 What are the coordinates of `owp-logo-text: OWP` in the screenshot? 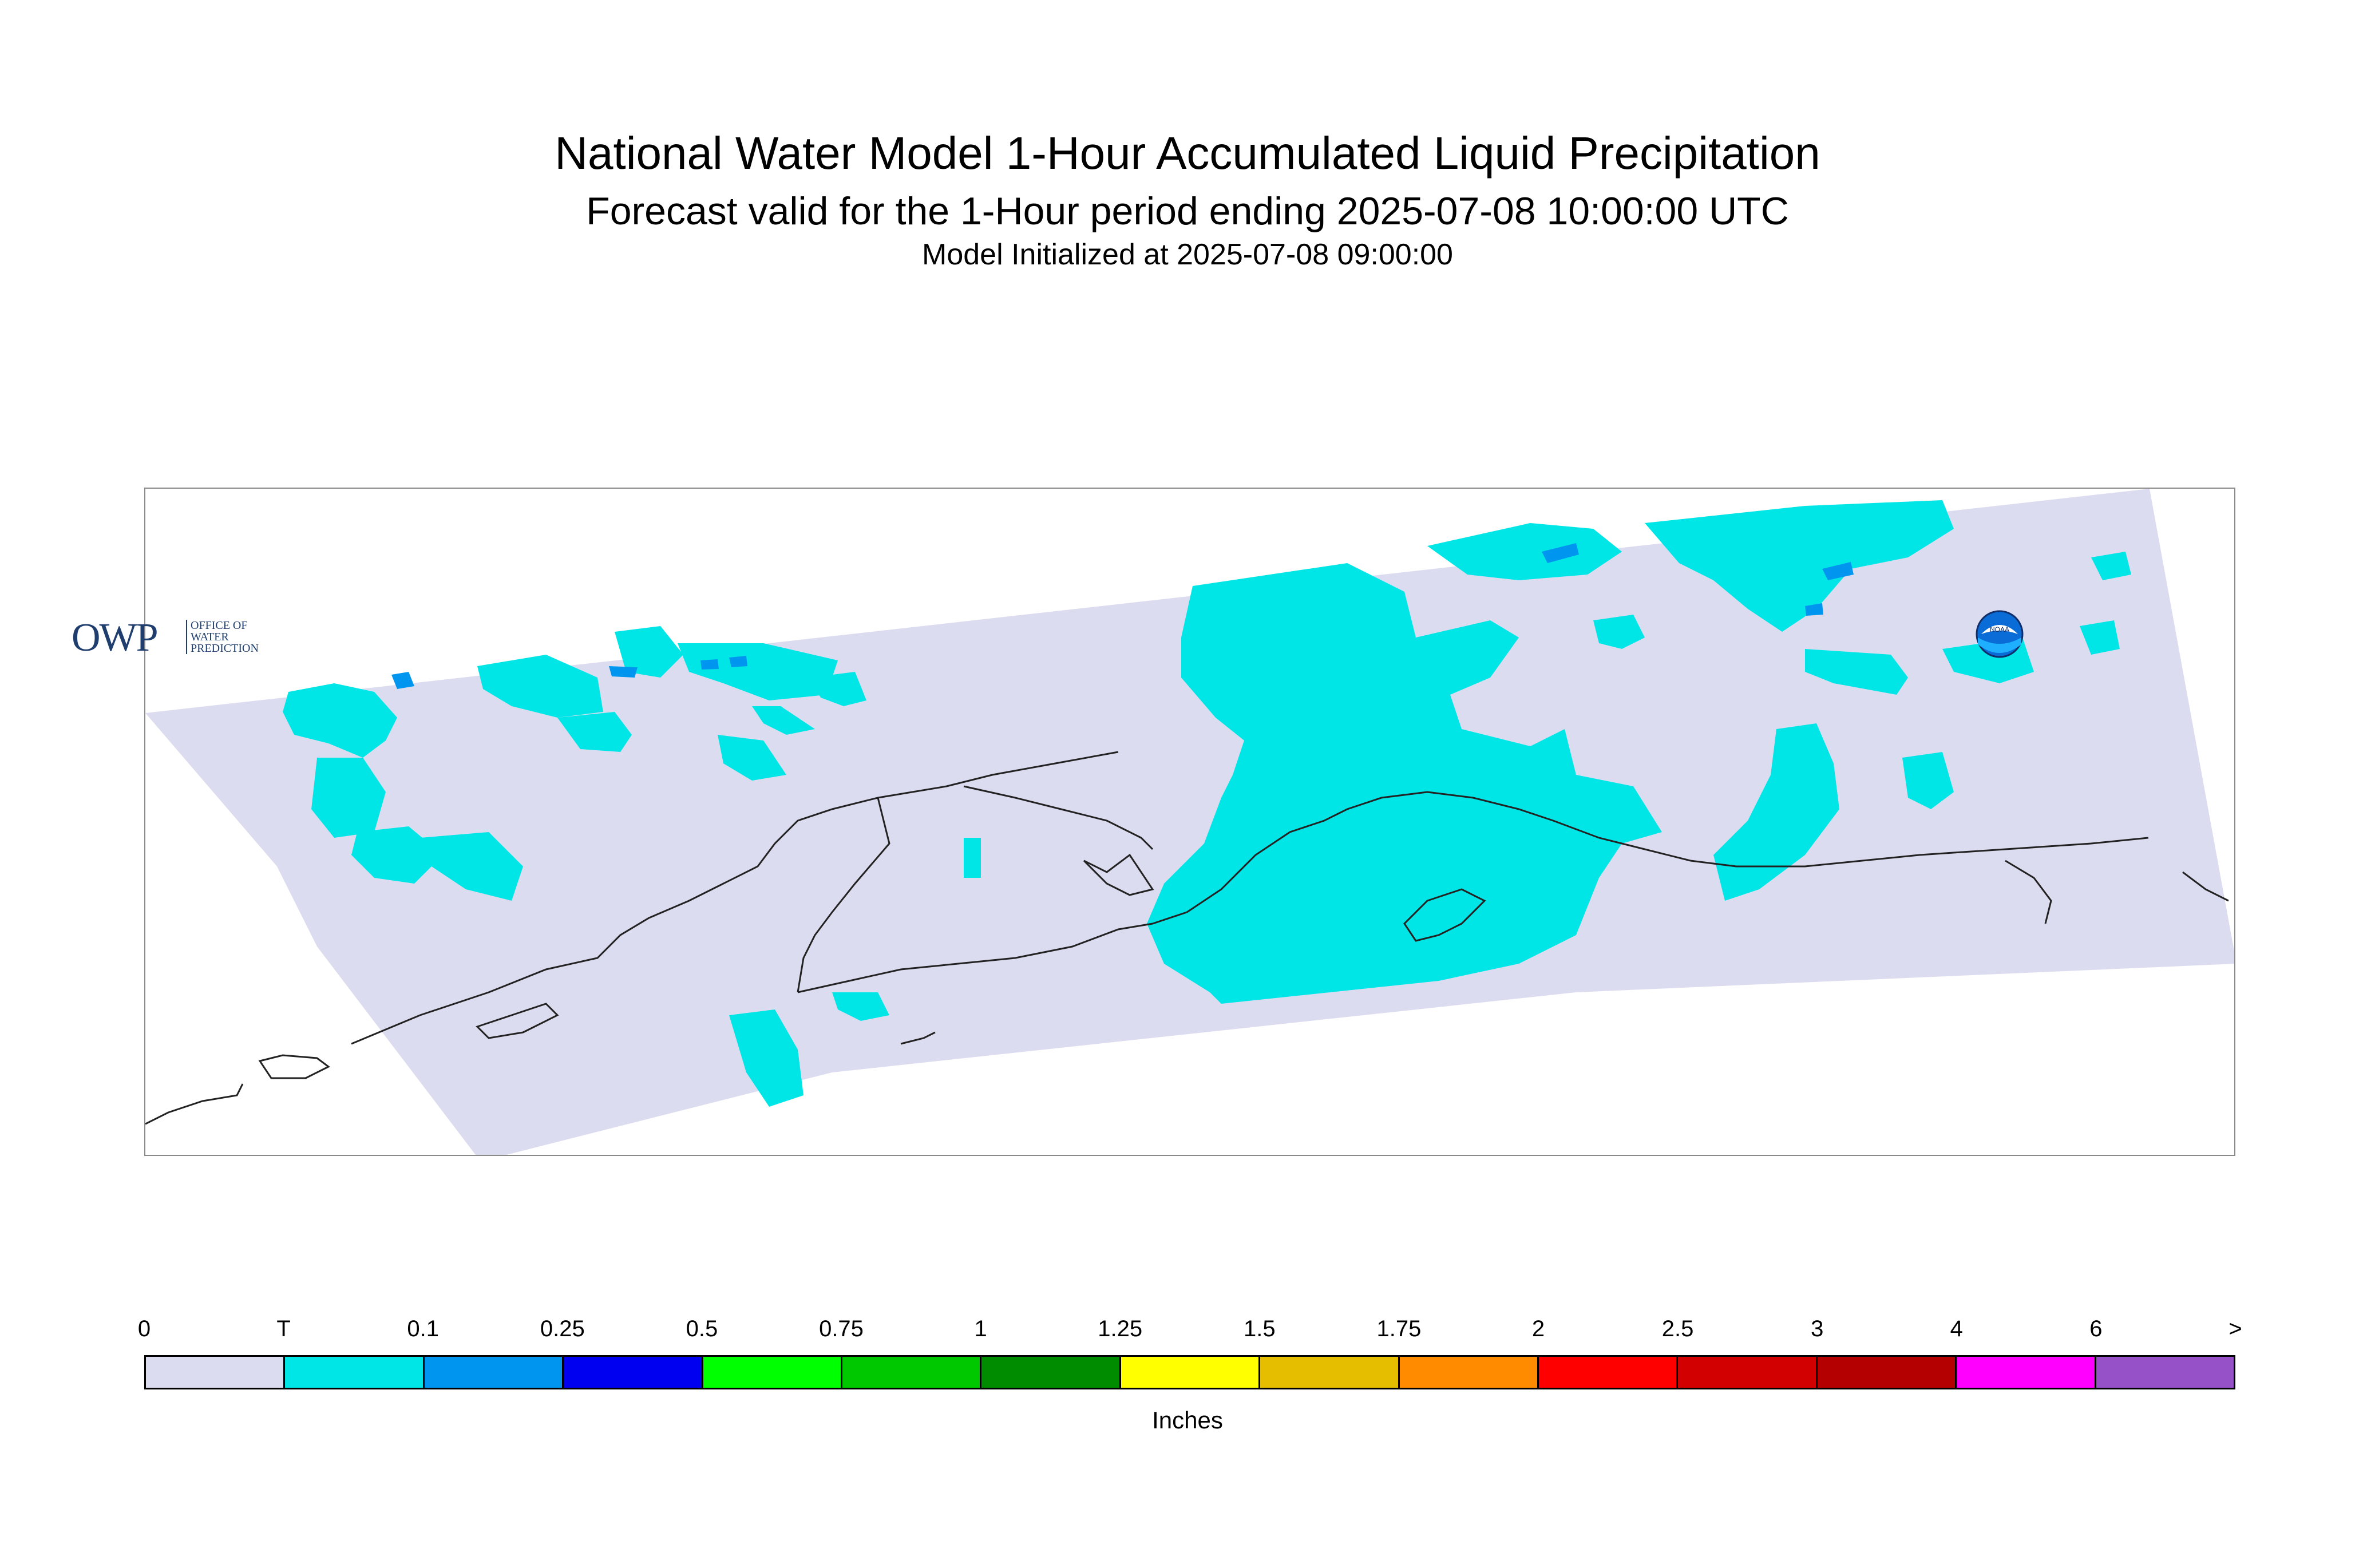 It's located at (116, 638).